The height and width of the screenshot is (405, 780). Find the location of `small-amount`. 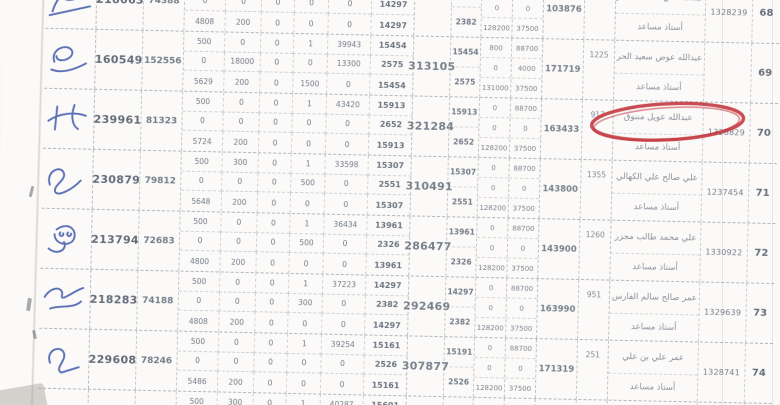

small-amount is located at coordinates (590, 402).